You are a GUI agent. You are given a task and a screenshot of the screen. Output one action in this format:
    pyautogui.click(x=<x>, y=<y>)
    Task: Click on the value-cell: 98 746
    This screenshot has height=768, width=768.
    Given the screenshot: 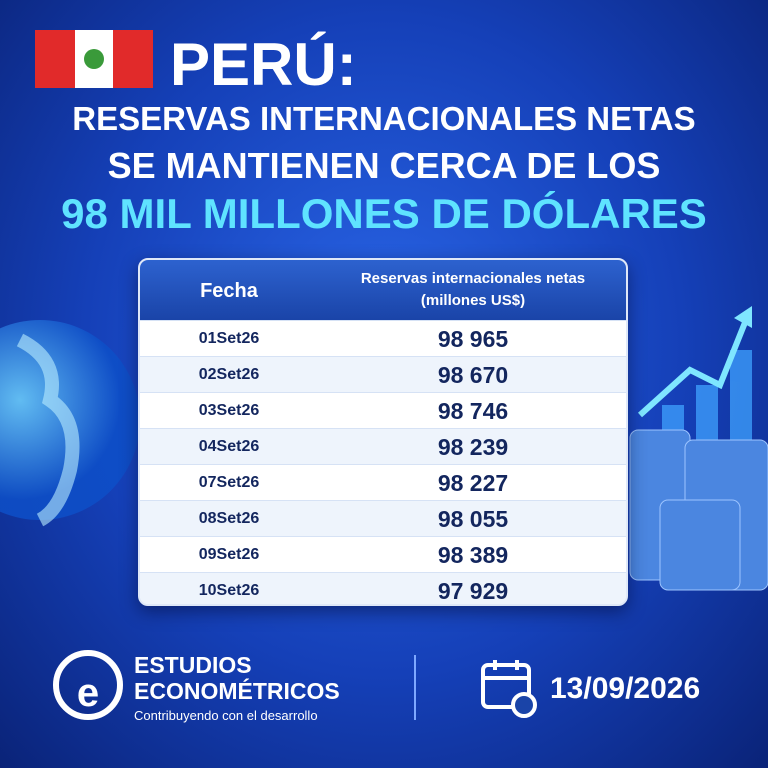 What is the action you would take?
    pyautogui.click(x=473, y=411)
    